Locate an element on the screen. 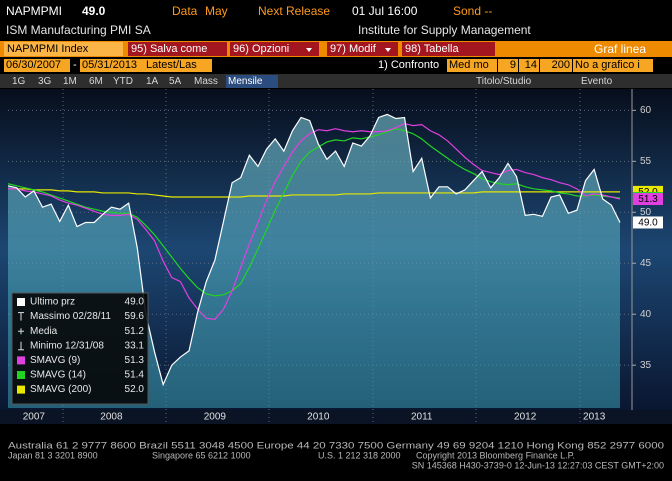  footer-contacts: U.S. 1 212 318 2000 is located at coordinates (359, 455).